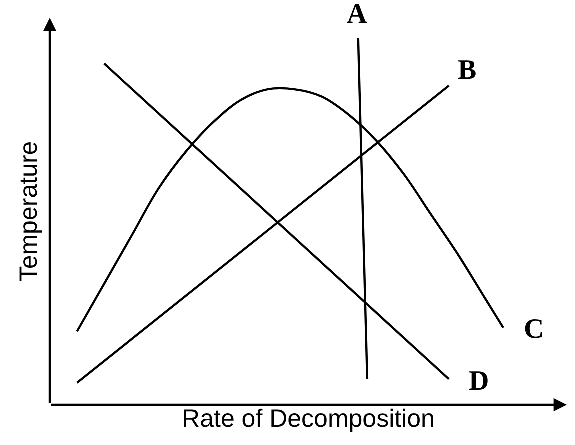 This screenshot has width=575, height=445. What do you see at coordinates (357, 15) in the screenshot?
I see `series-label: A` at bounding box center [357, 15].